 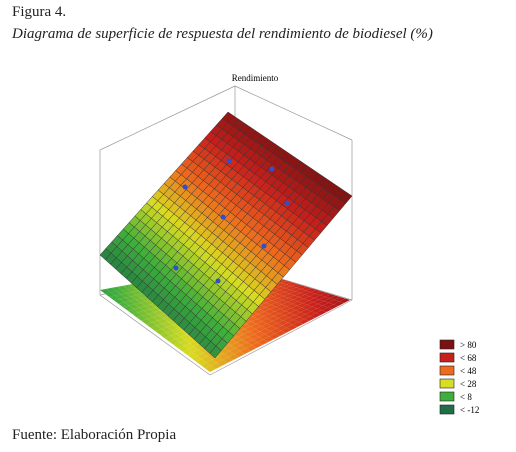 What do you see at coordinates (468, 384) in the screenshot?
I see `legend-label: < 28` at bounding box center [468, 384].